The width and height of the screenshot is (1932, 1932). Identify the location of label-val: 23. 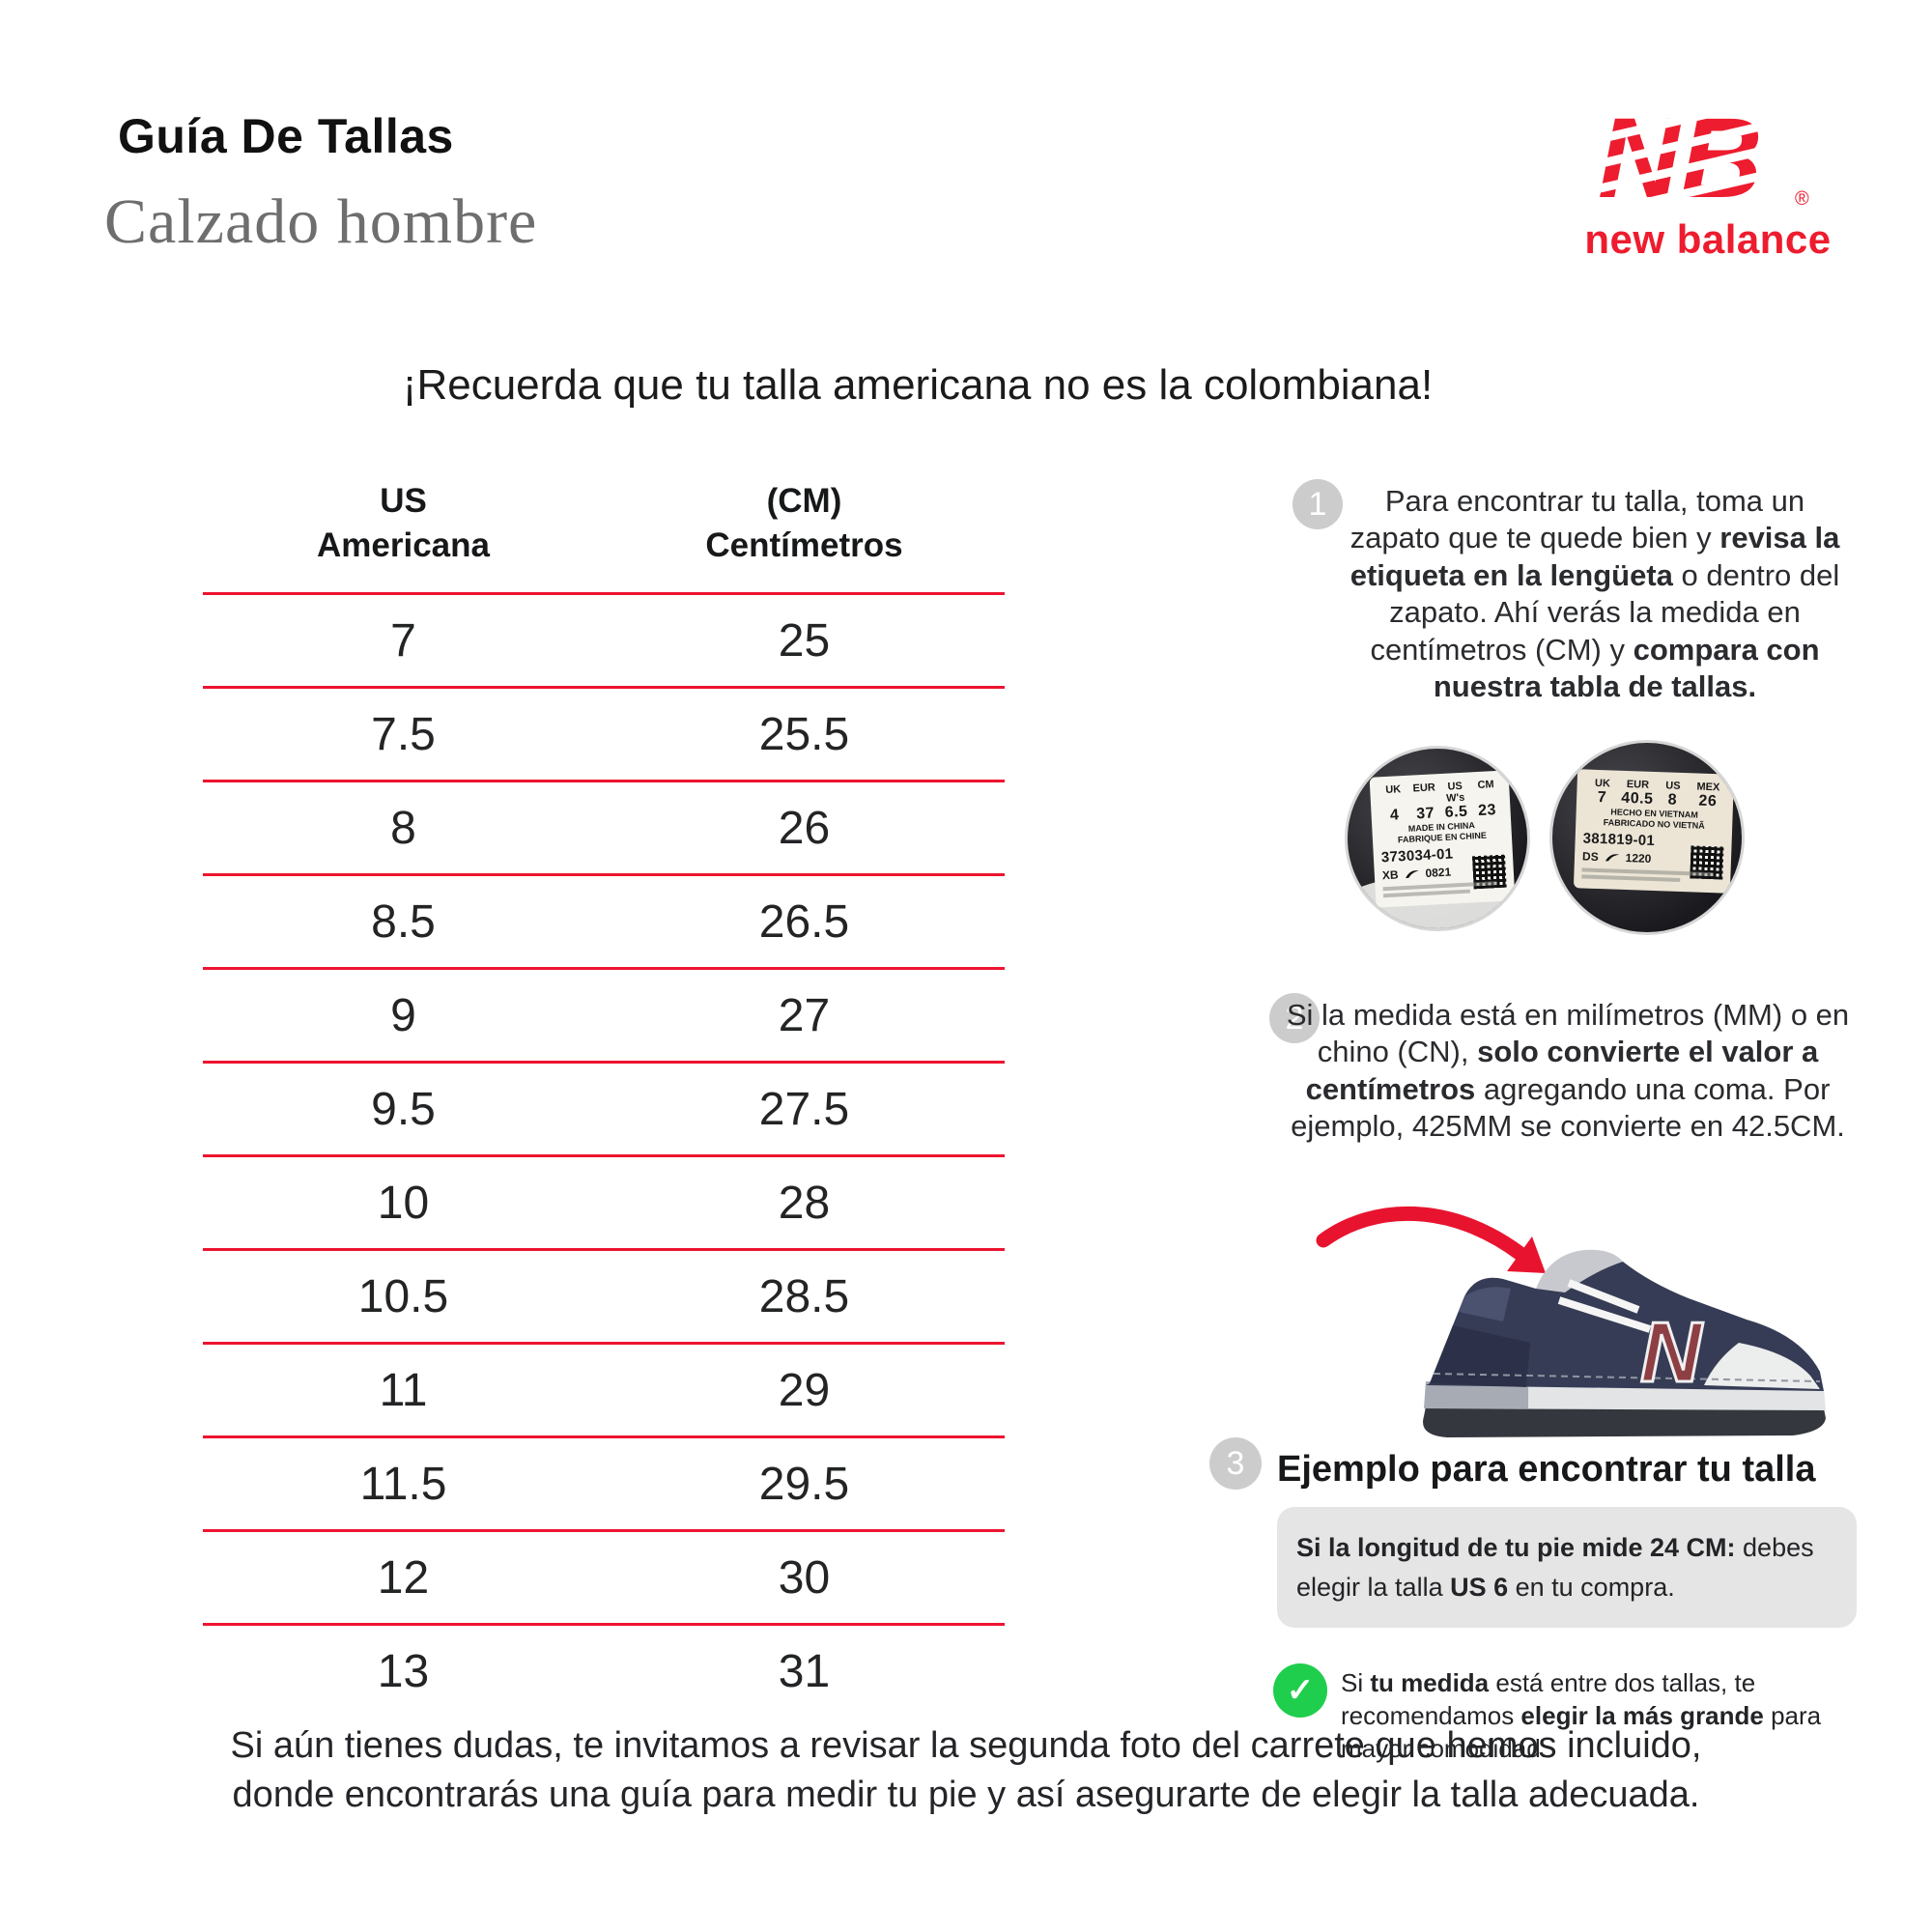
(1487, 811).